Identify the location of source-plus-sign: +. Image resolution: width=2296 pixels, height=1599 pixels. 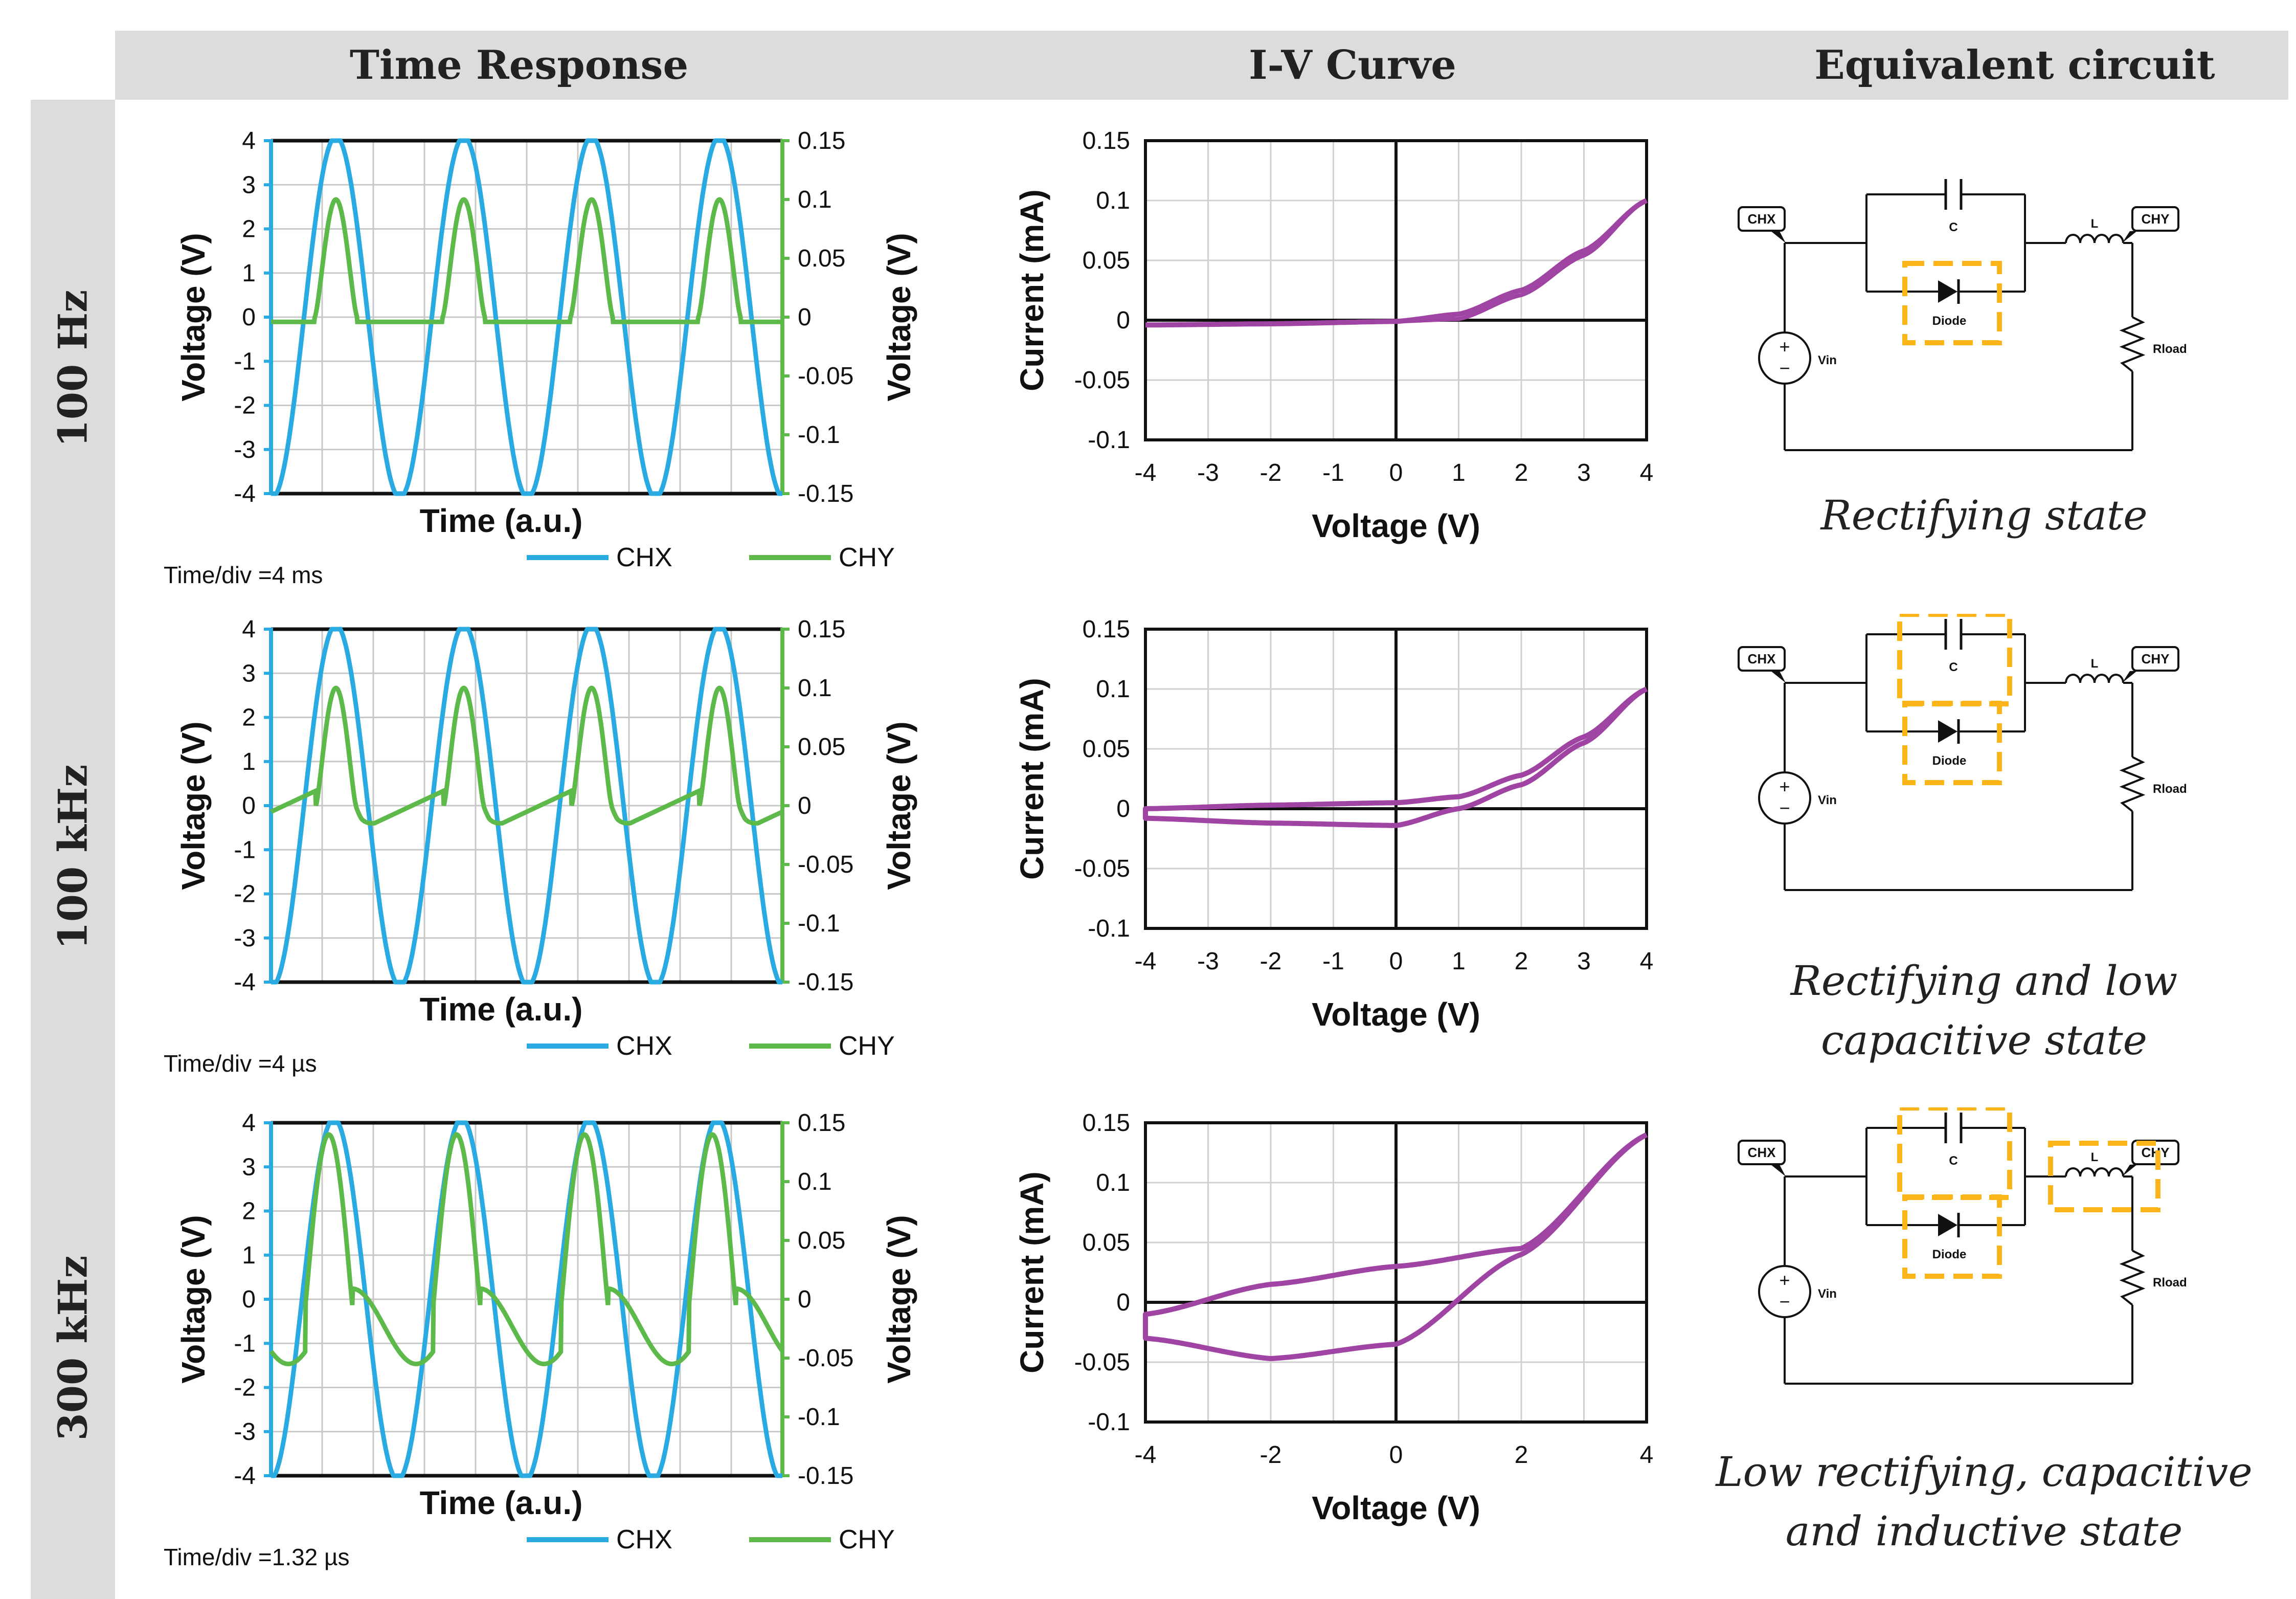
(1785, 1280).